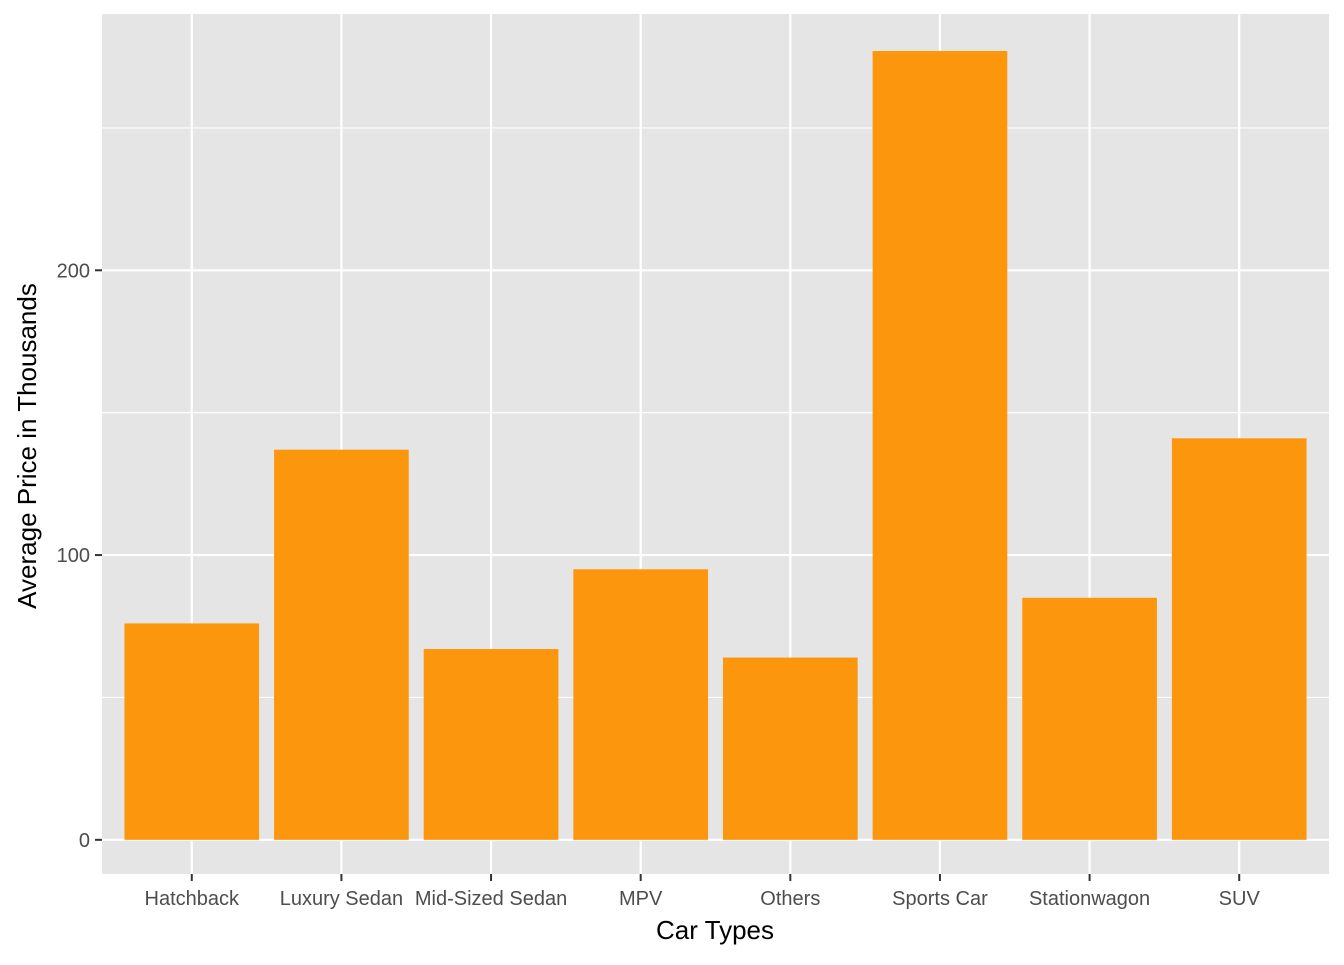  I want to click on x-tick-label: Others, so click(790, 899).